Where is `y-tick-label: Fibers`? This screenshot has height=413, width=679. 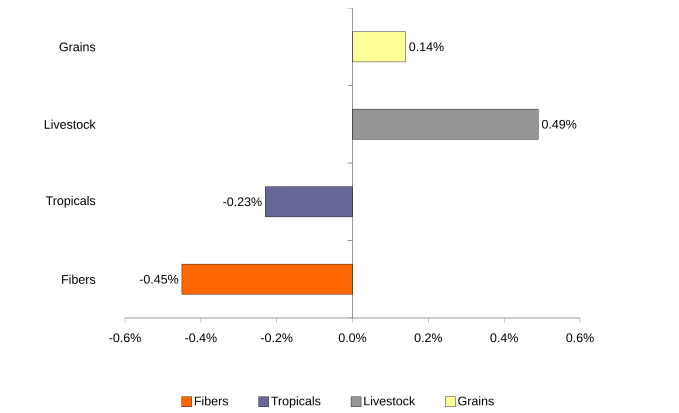
y-tick-label: Fibers is located at coordinates (79, 279).